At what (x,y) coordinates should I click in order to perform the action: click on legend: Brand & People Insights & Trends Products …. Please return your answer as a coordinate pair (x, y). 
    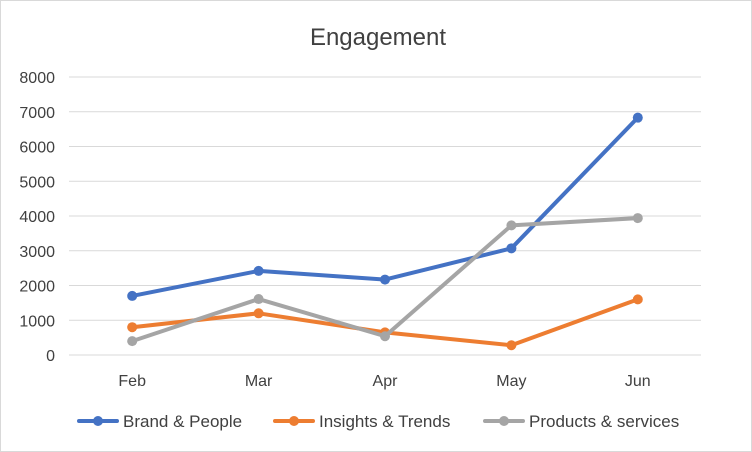
    Looking at the image, I should click on (378, 421).